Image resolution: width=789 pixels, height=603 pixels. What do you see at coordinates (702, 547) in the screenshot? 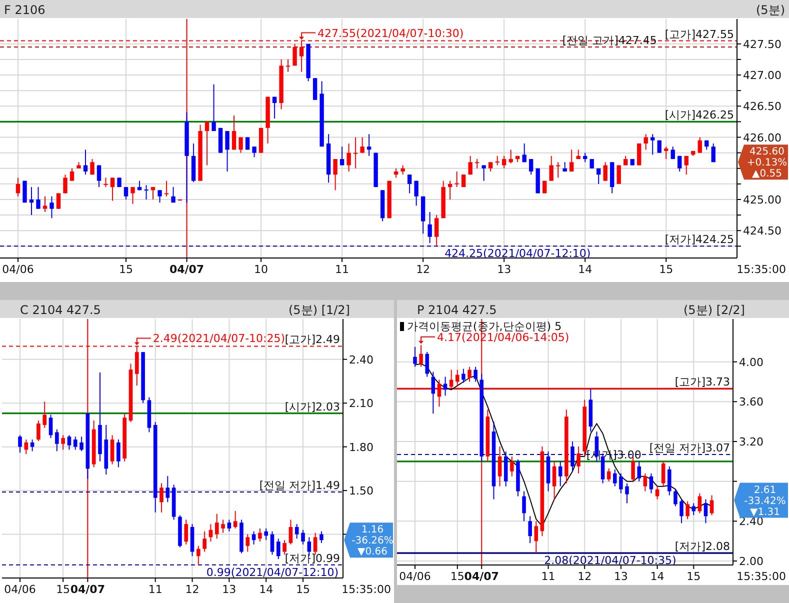
I see `ref-line-label: [저가]2.08` at bounding box center [702, 547].